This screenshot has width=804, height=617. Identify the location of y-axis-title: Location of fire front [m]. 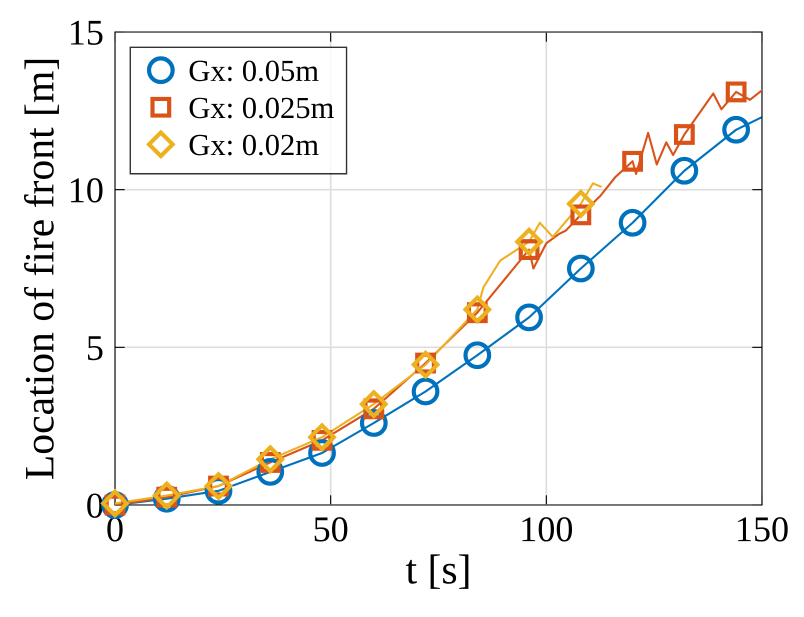
(41, 270).